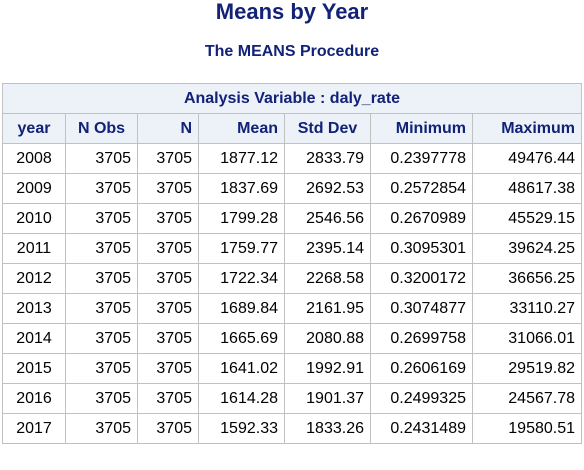 The image size is (584, 470). Describe the element at coordinates (241, 158) in the screenshot. I see `mean-cell: 1877.12` at that location.